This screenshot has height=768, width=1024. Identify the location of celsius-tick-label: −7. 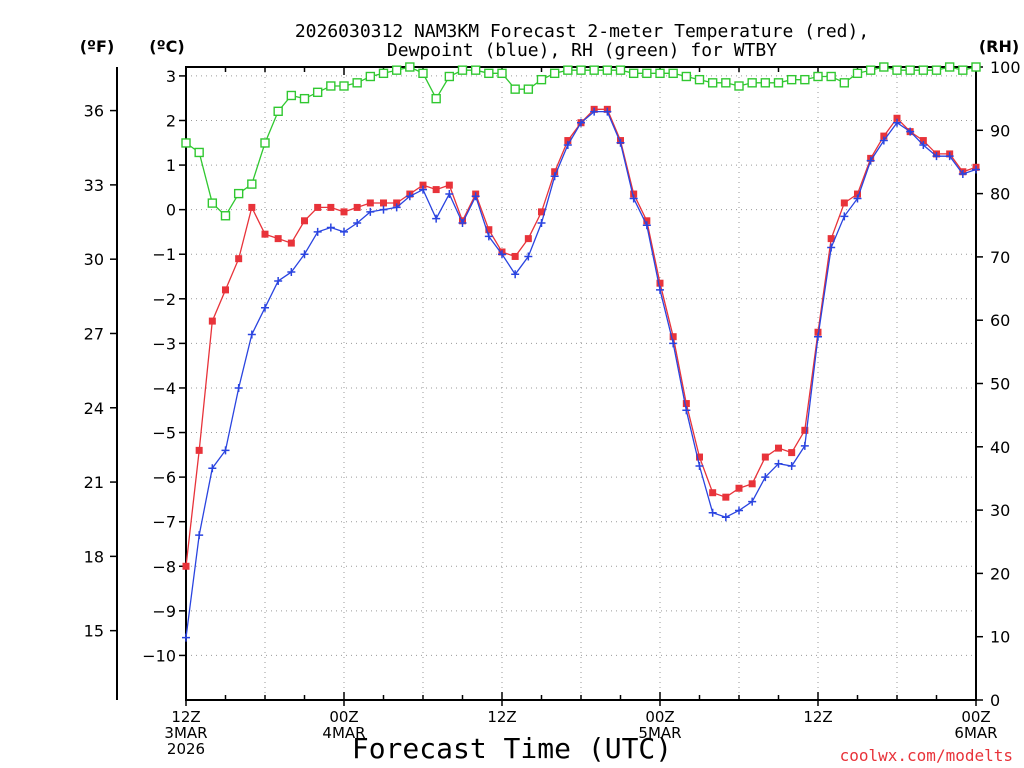
(164, 522).